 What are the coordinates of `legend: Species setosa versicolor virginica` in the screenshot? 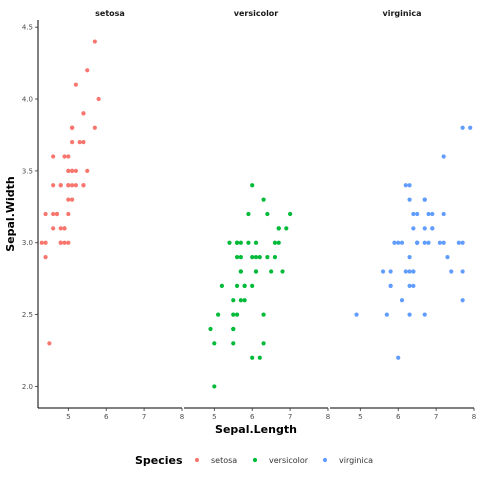 It's located at (254, 460).